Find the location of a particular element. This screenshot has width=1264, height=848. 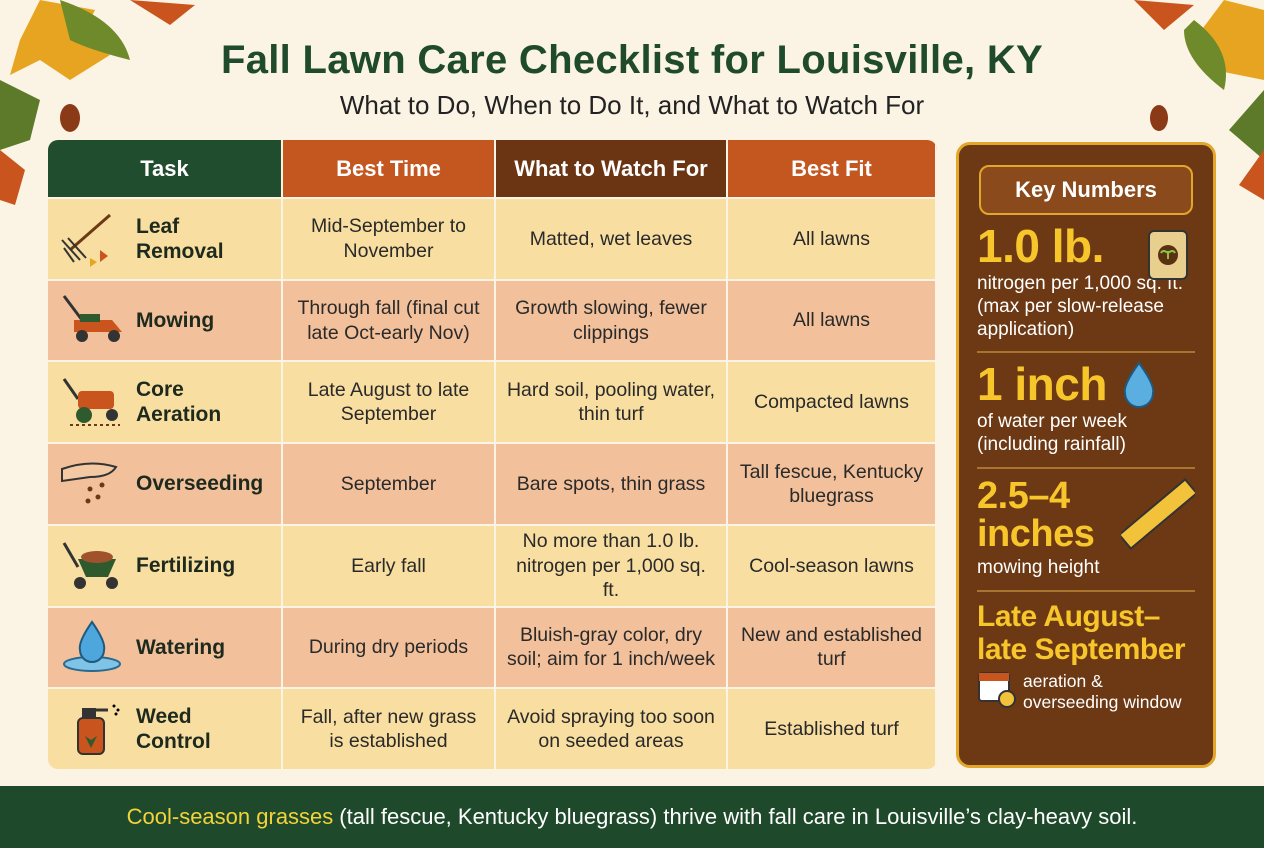

task-name: Weed Control is located at coordinates (173, 729).